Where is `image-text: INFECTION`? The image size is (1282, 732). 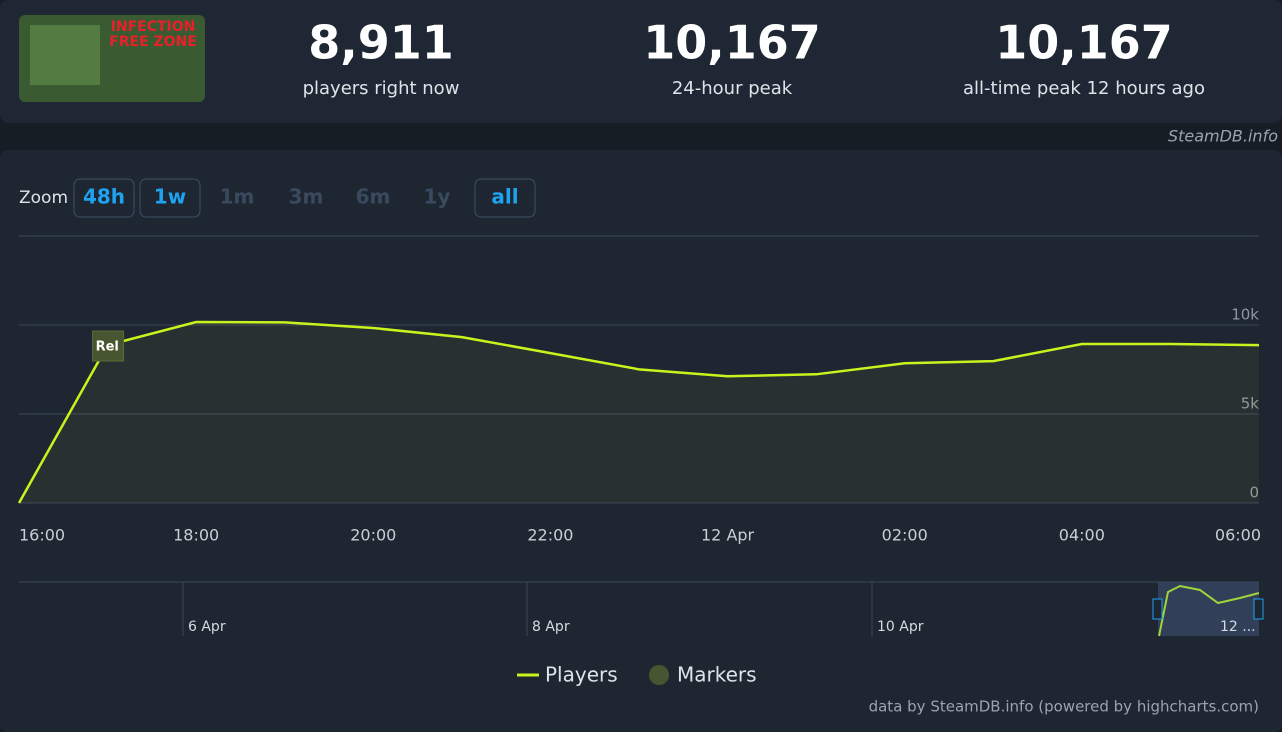 image-text: INFECTION is located at coordinates (153, 27).